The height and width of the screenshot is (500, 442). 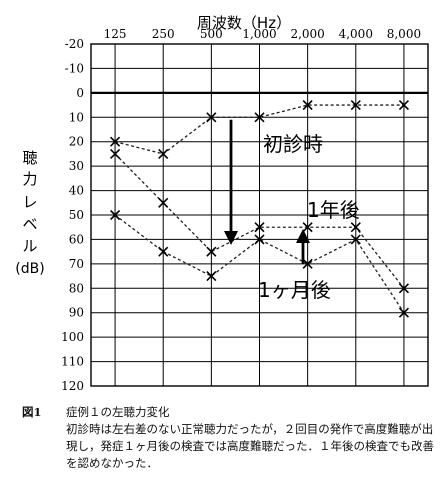 I want to click on y-tick-label: 10, so click(x=76, y=117).